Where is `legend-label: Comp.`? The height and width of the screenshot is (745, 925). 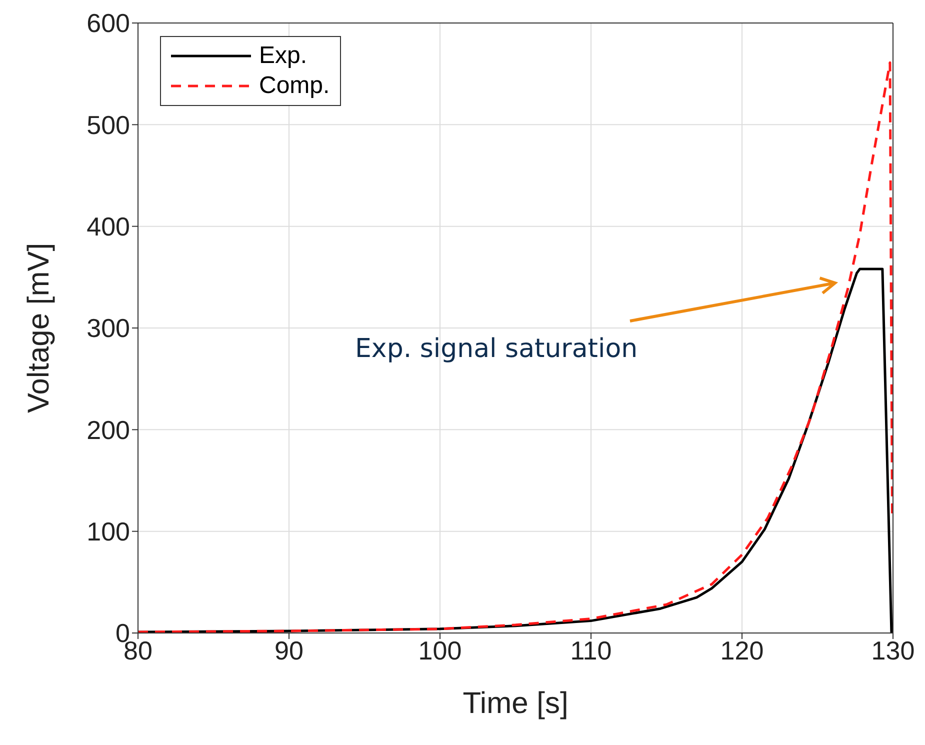
legend-label: Comp. is located at coordinates (294, 86).